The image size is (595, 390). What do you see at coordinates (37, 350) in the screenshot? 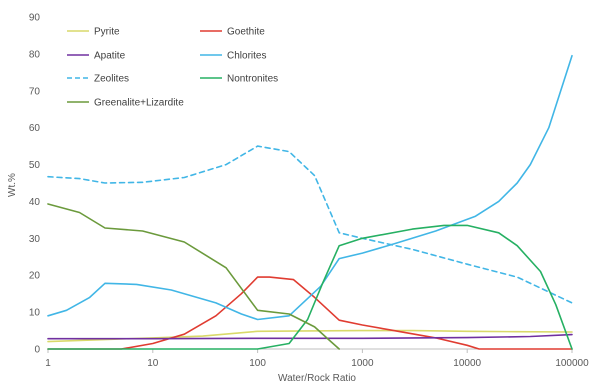
I see `y-tick-label: 0` at bounding box center [37, 350].